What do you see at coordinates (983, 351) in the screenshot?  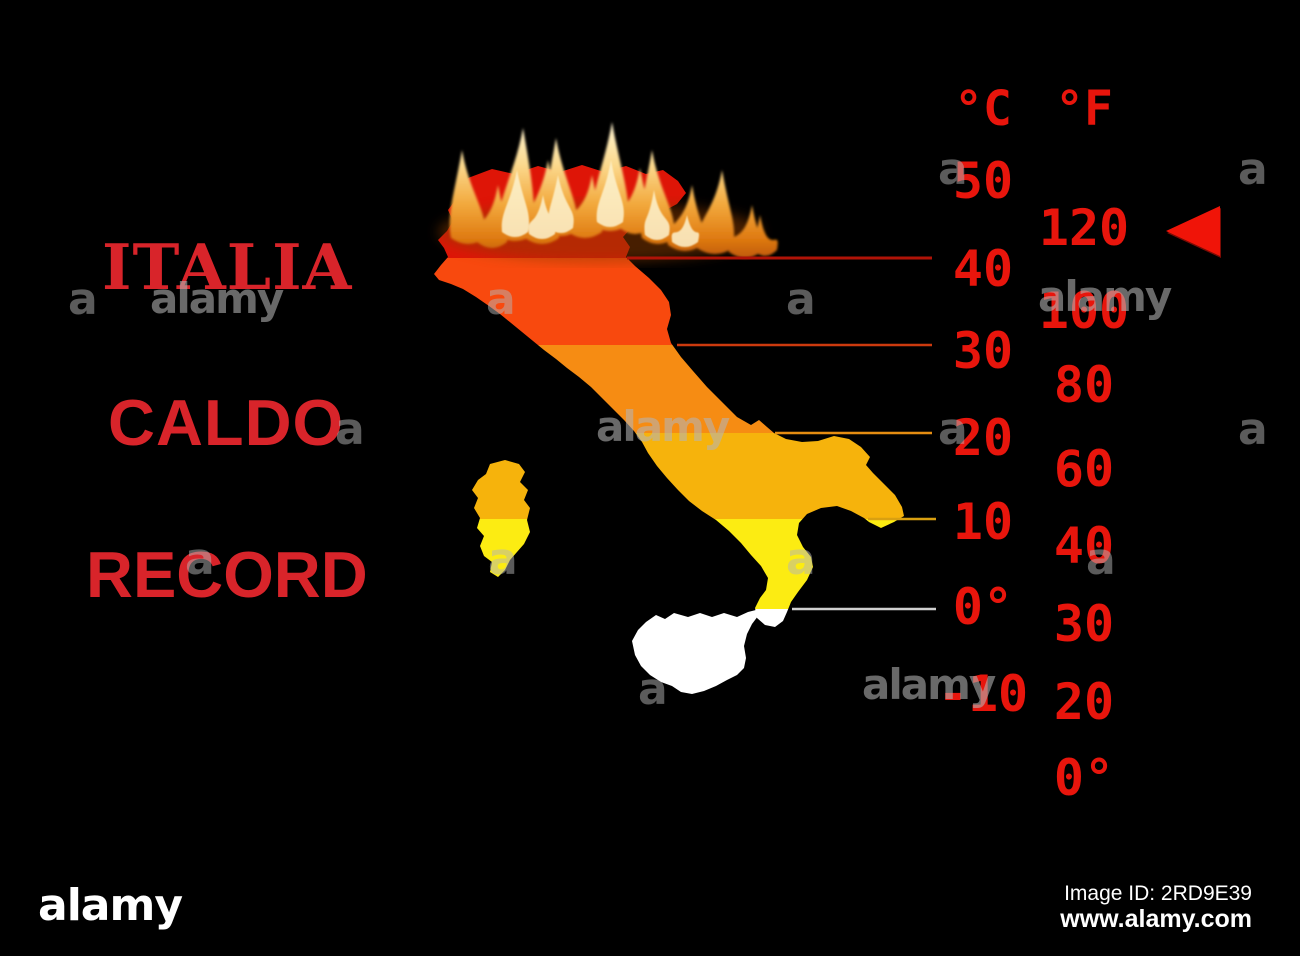 I see `celsius-tick-30: 30` at bounding box center [983, 351].